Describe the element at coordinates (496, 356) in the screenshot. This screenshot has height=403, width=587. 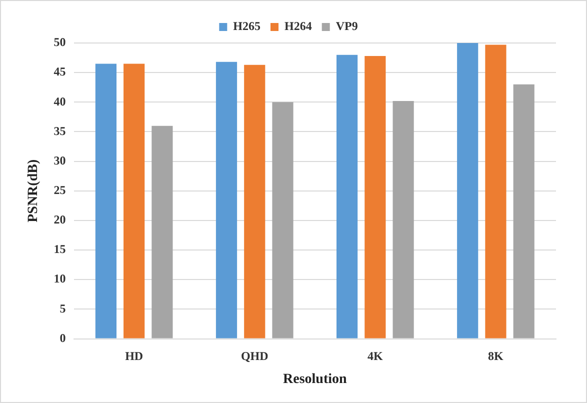
I see `x-tick-label: 8K` at that location.